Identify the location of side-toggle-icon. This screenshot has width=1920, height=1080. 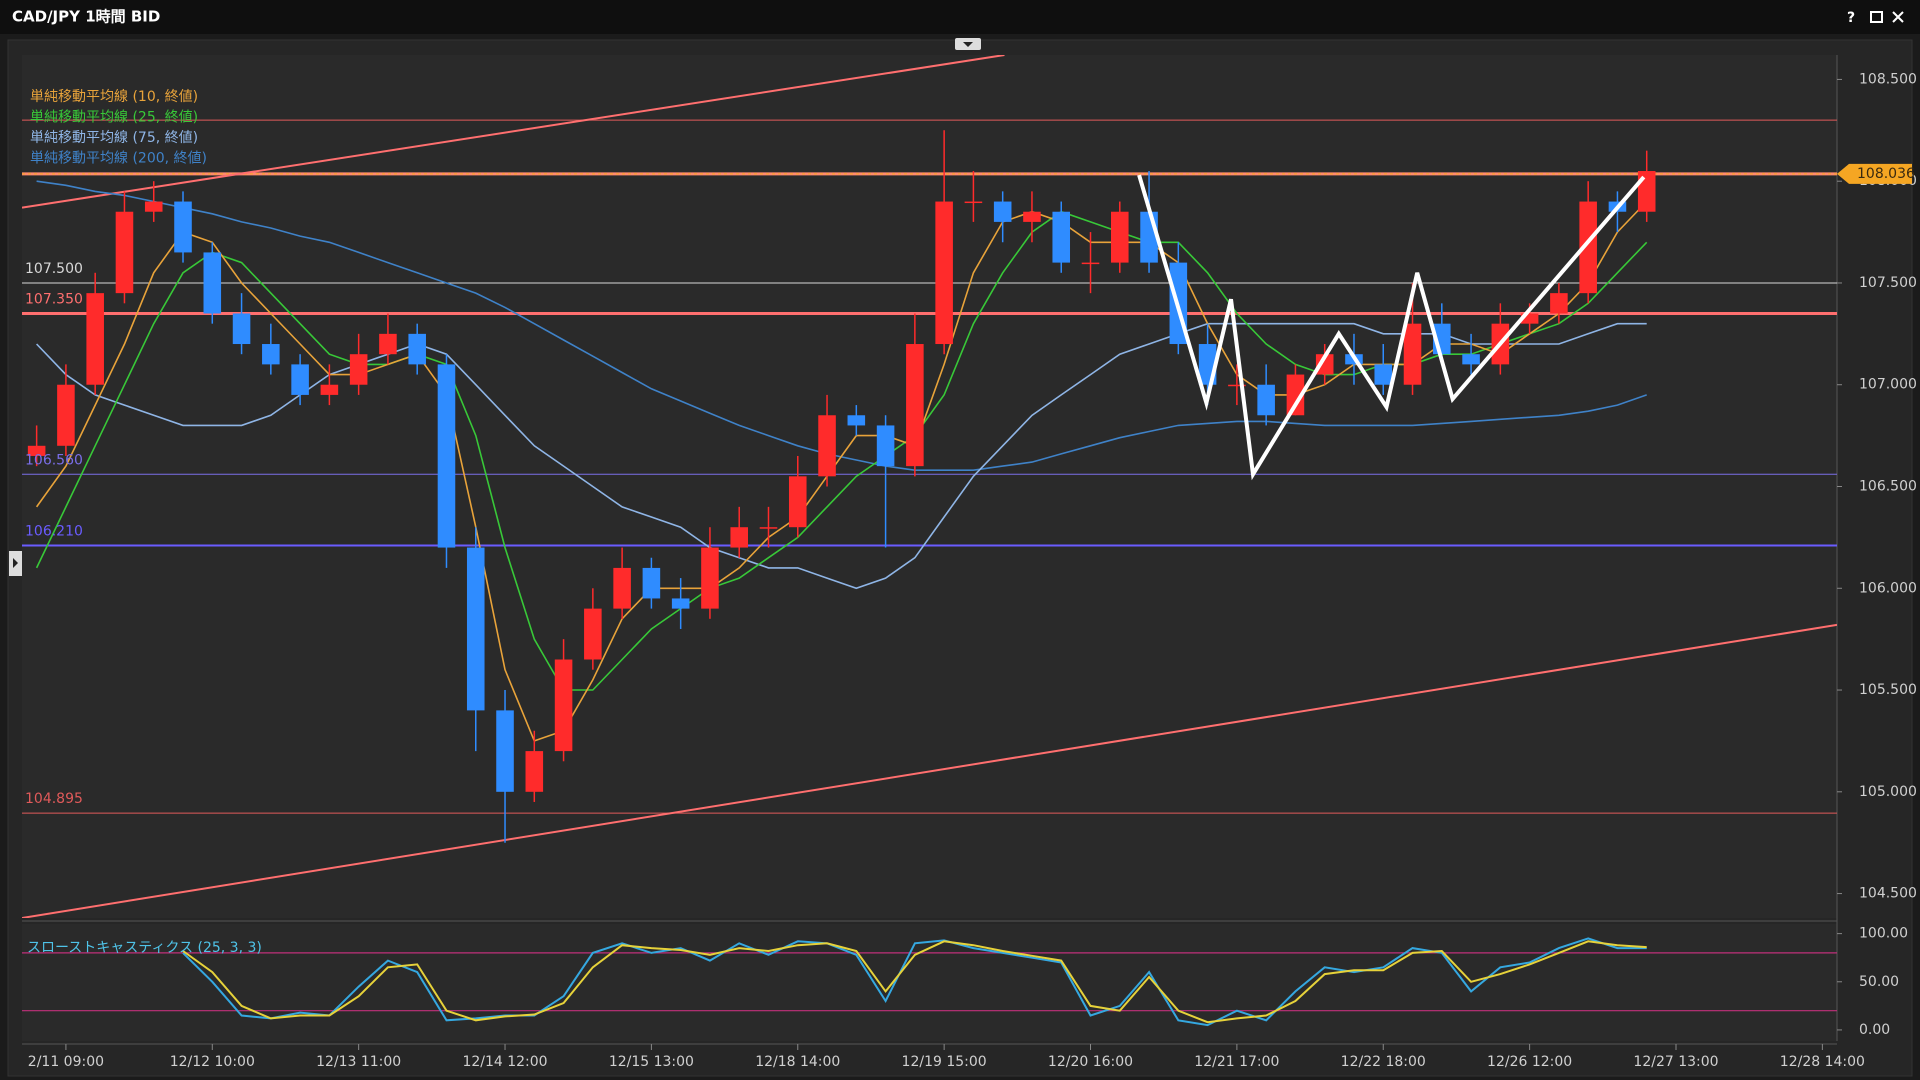
(15, 563).